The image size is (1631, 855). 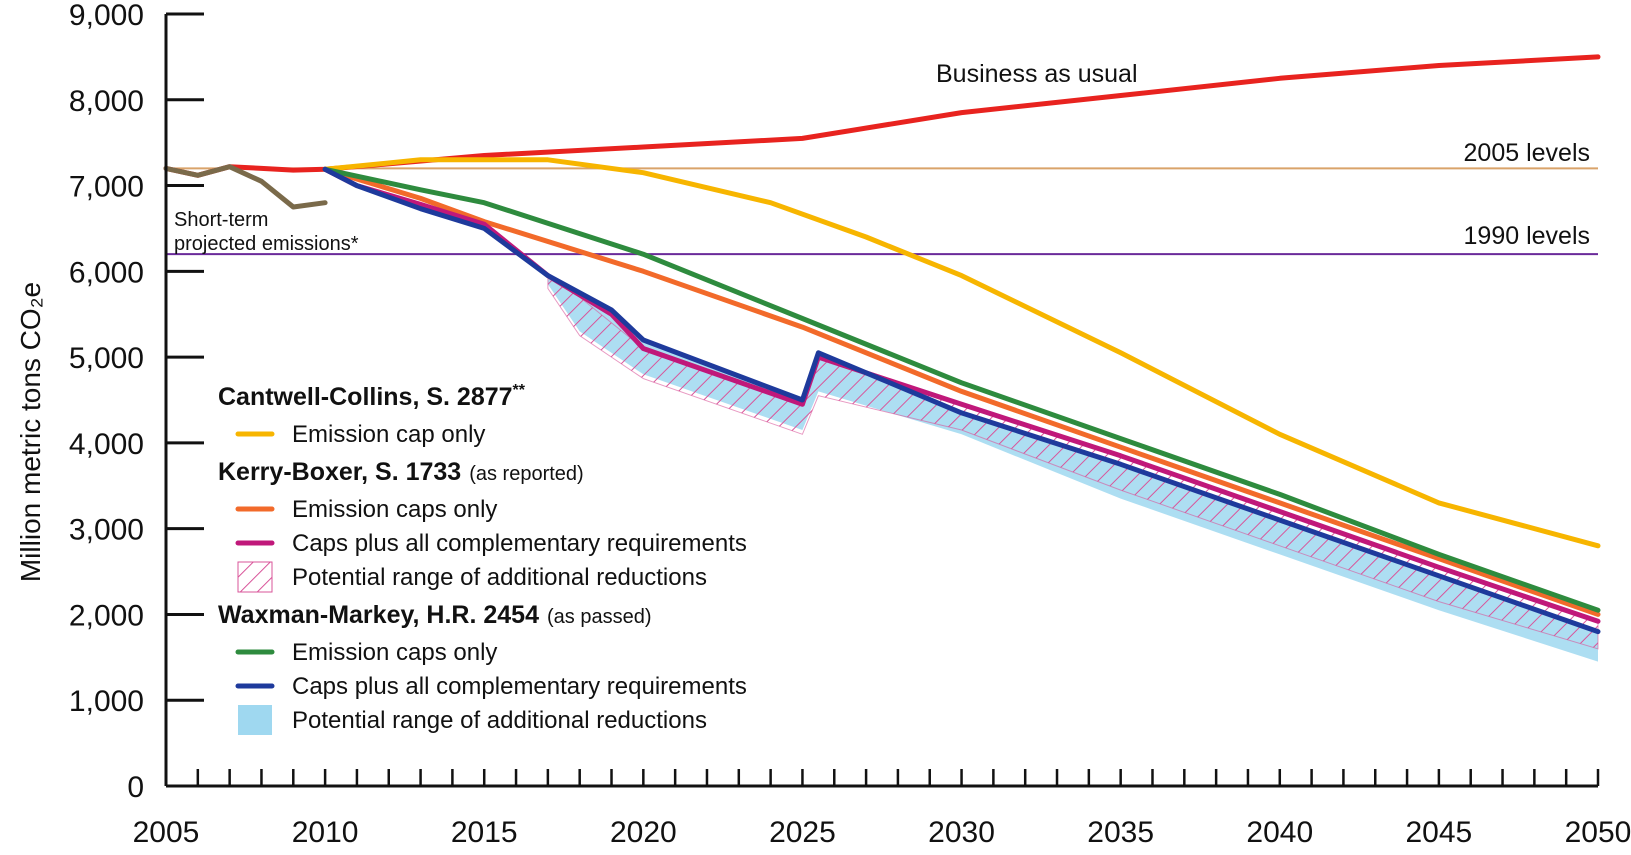 What do you see at coordinates (434, 615) in the screenshot?
I see `legend-heading-waxman-markey-h-r-2454: Waxman-Markey, H.R. 2454 (as passed)` at bounding box center [434, 615].